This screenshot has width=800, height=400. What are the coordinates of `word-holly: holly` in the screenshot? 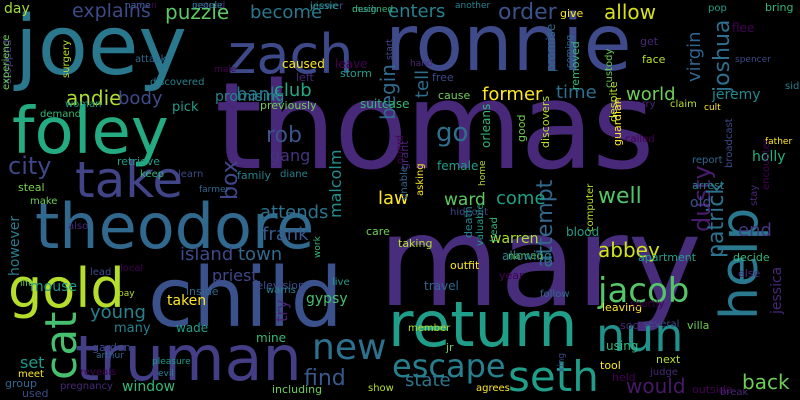 It's located at (769, 157).